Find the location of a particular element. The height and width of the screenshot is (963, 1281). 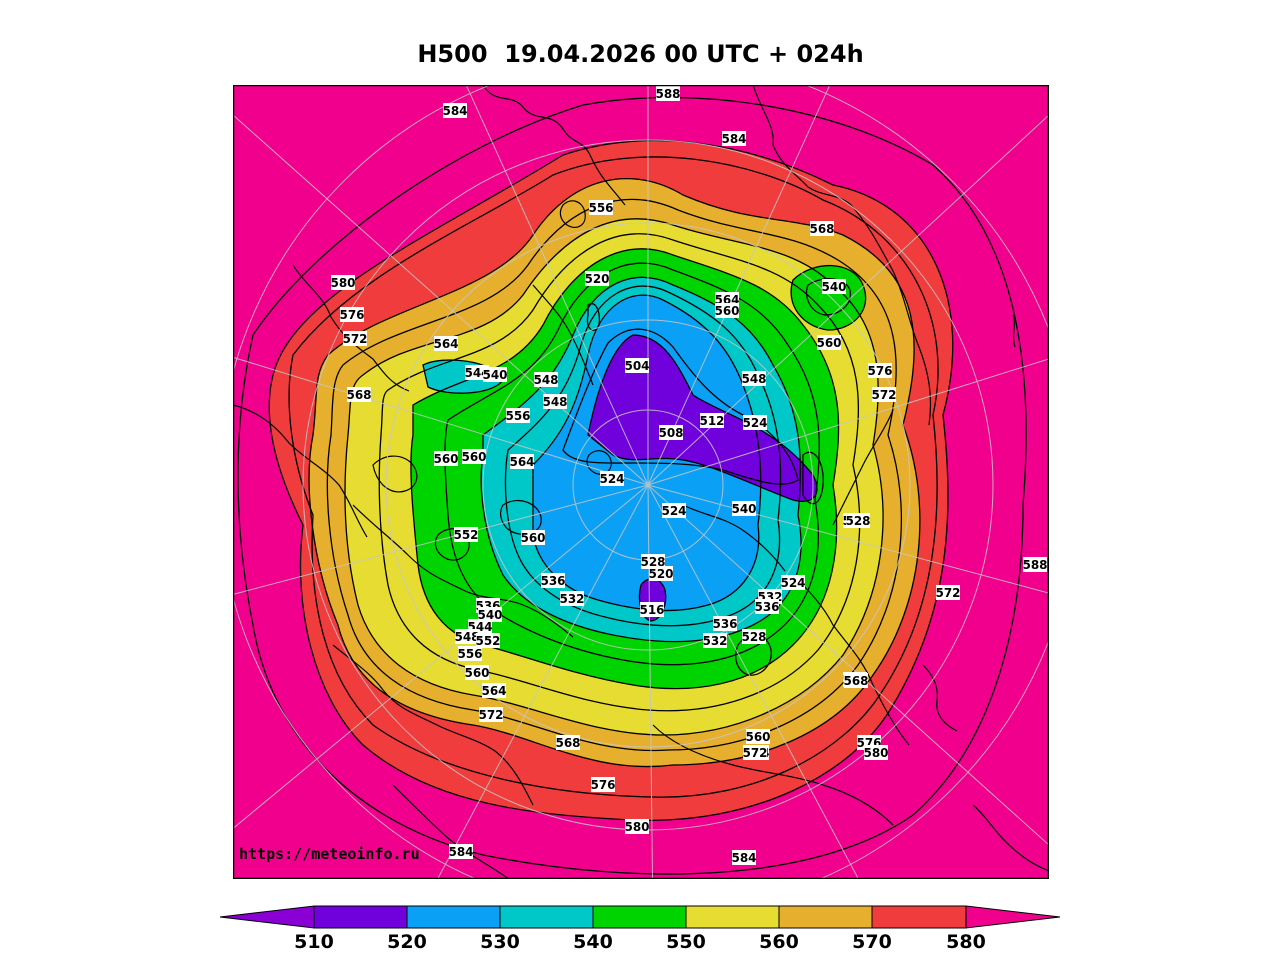

contour-label: 508 is located at coordinates (671, 432).